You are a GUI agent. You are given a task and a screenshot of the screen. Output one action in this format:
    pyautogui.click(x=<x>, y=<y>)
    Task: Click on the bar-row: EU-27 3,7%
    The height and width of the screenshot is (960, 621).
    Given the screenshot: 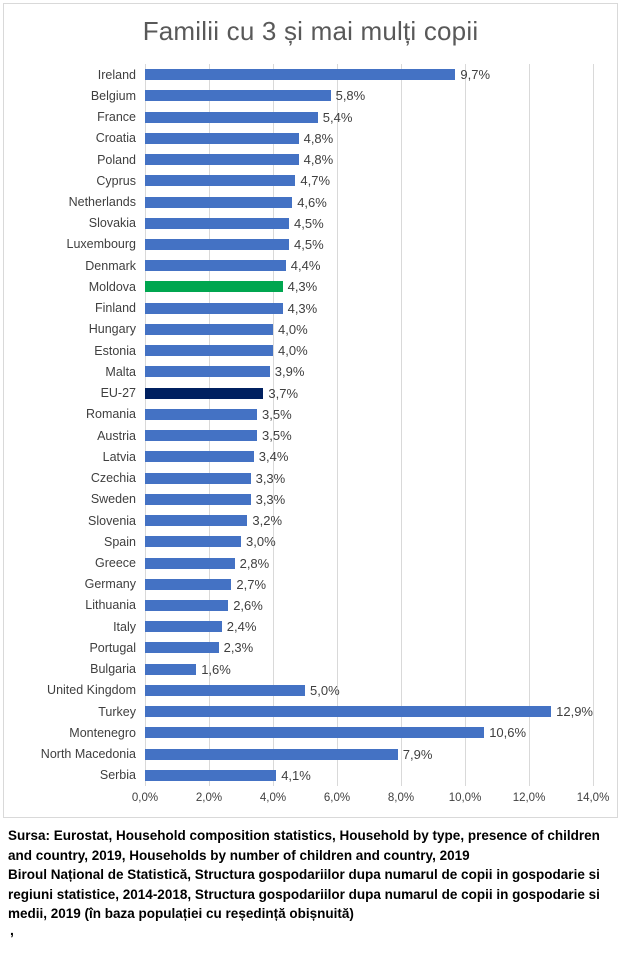 What is the action you would take?
    pyautogui.click(x=310, y=393)
    